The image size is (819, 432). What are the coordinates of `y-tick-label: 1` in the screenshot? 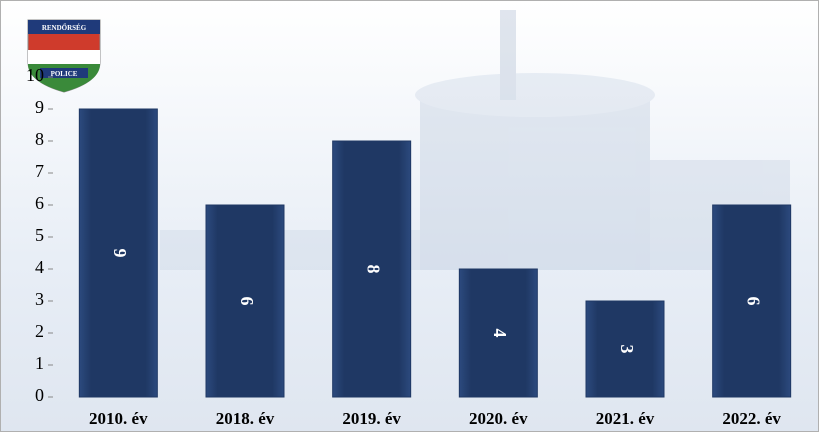 It's located at (39, 363).